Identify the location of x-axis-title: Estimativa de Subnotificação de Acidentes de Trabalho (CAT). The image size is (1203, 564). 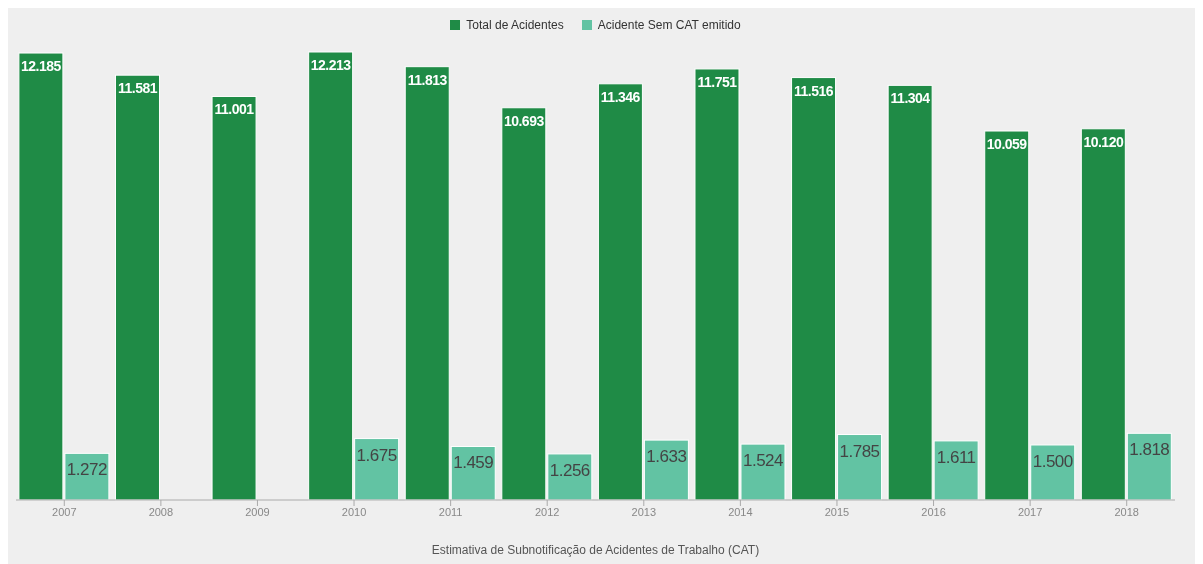
(595, 550).